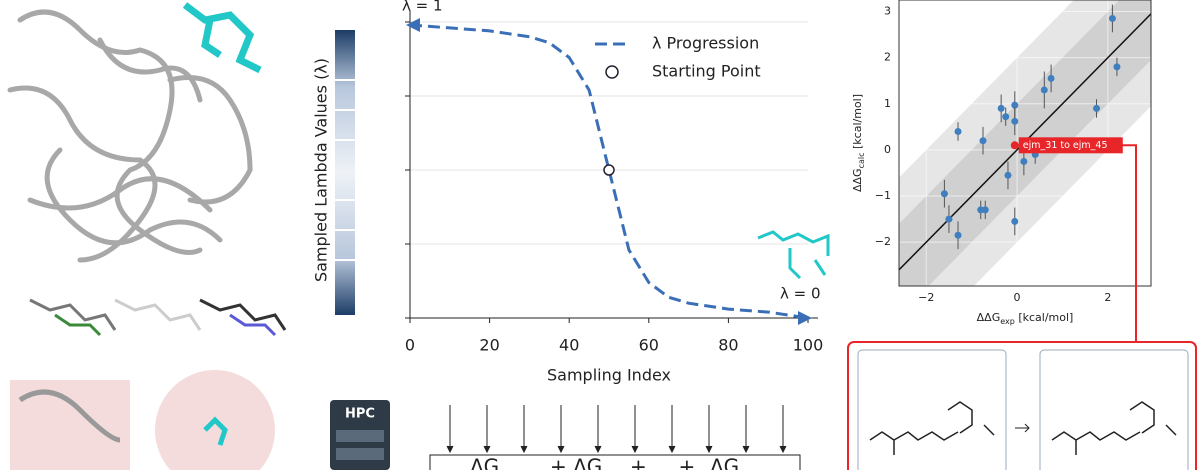 This screenshot has width=1200, height=470. Describe the element at coordinates (360, 414) in the screenshot. I see `hpc-label: HPC` at that location.